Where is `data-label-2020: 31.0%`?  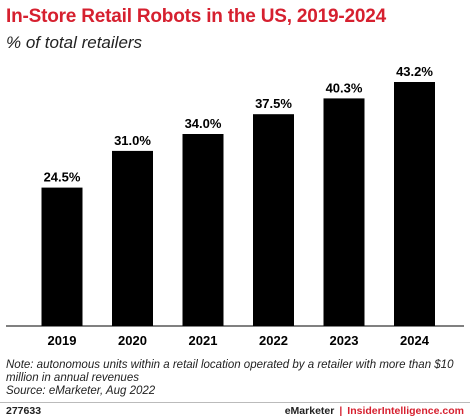 data-label-2020: 31.0% is located at coordinates (132, 140).